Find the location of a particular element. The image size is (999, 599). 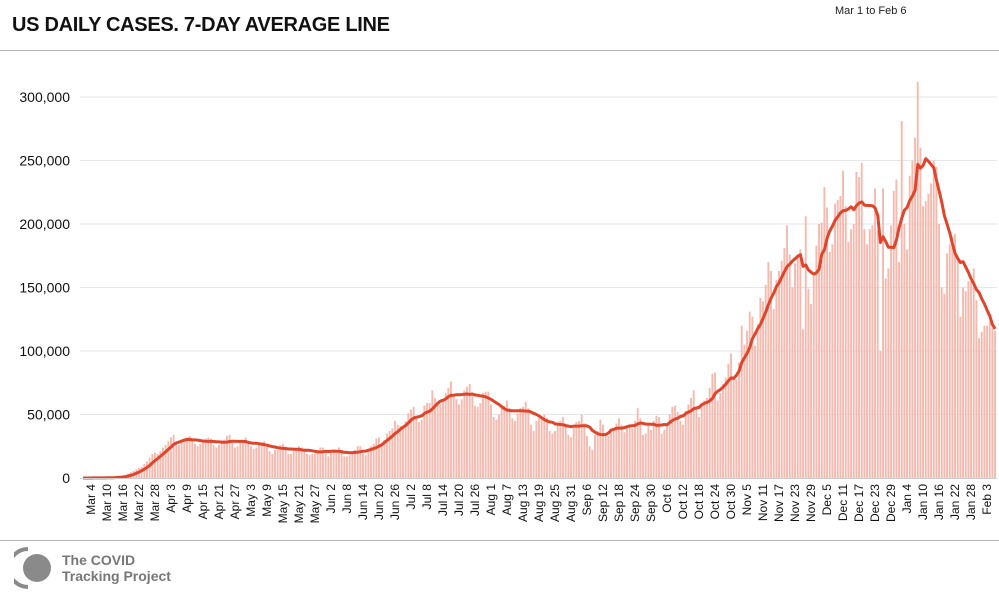

x-tick-label: Mar 16 is located at coordinates (123, 503).